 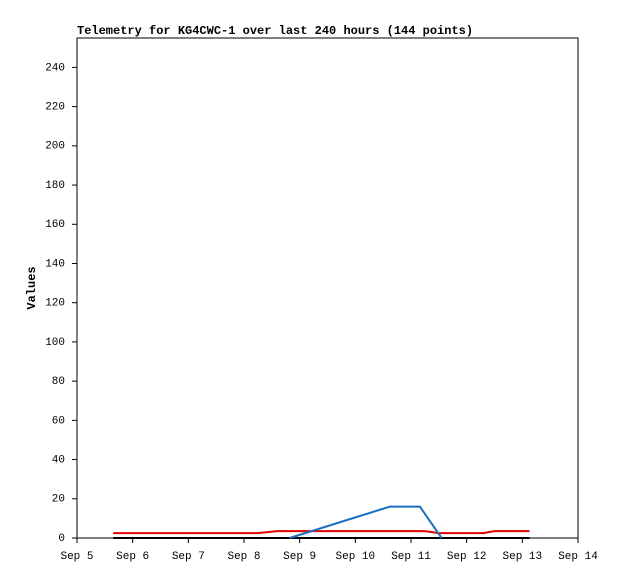 What do you see at coordinates (55, 108) in the screenshot?
I see `y-tick-label: 220` at bounding box center [55, 108].